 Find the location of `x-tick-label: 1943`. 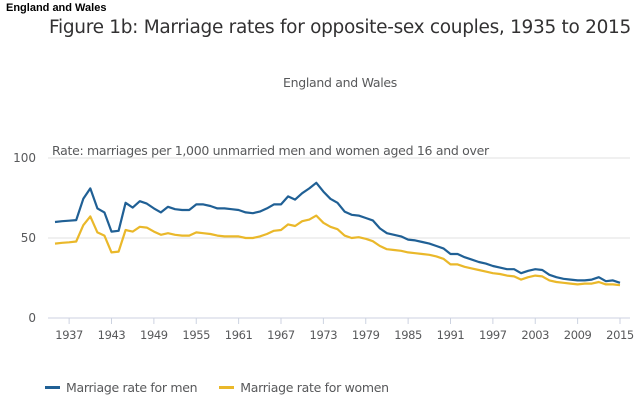

x-tick-label: 1943 is located at coordinates (112, 335).